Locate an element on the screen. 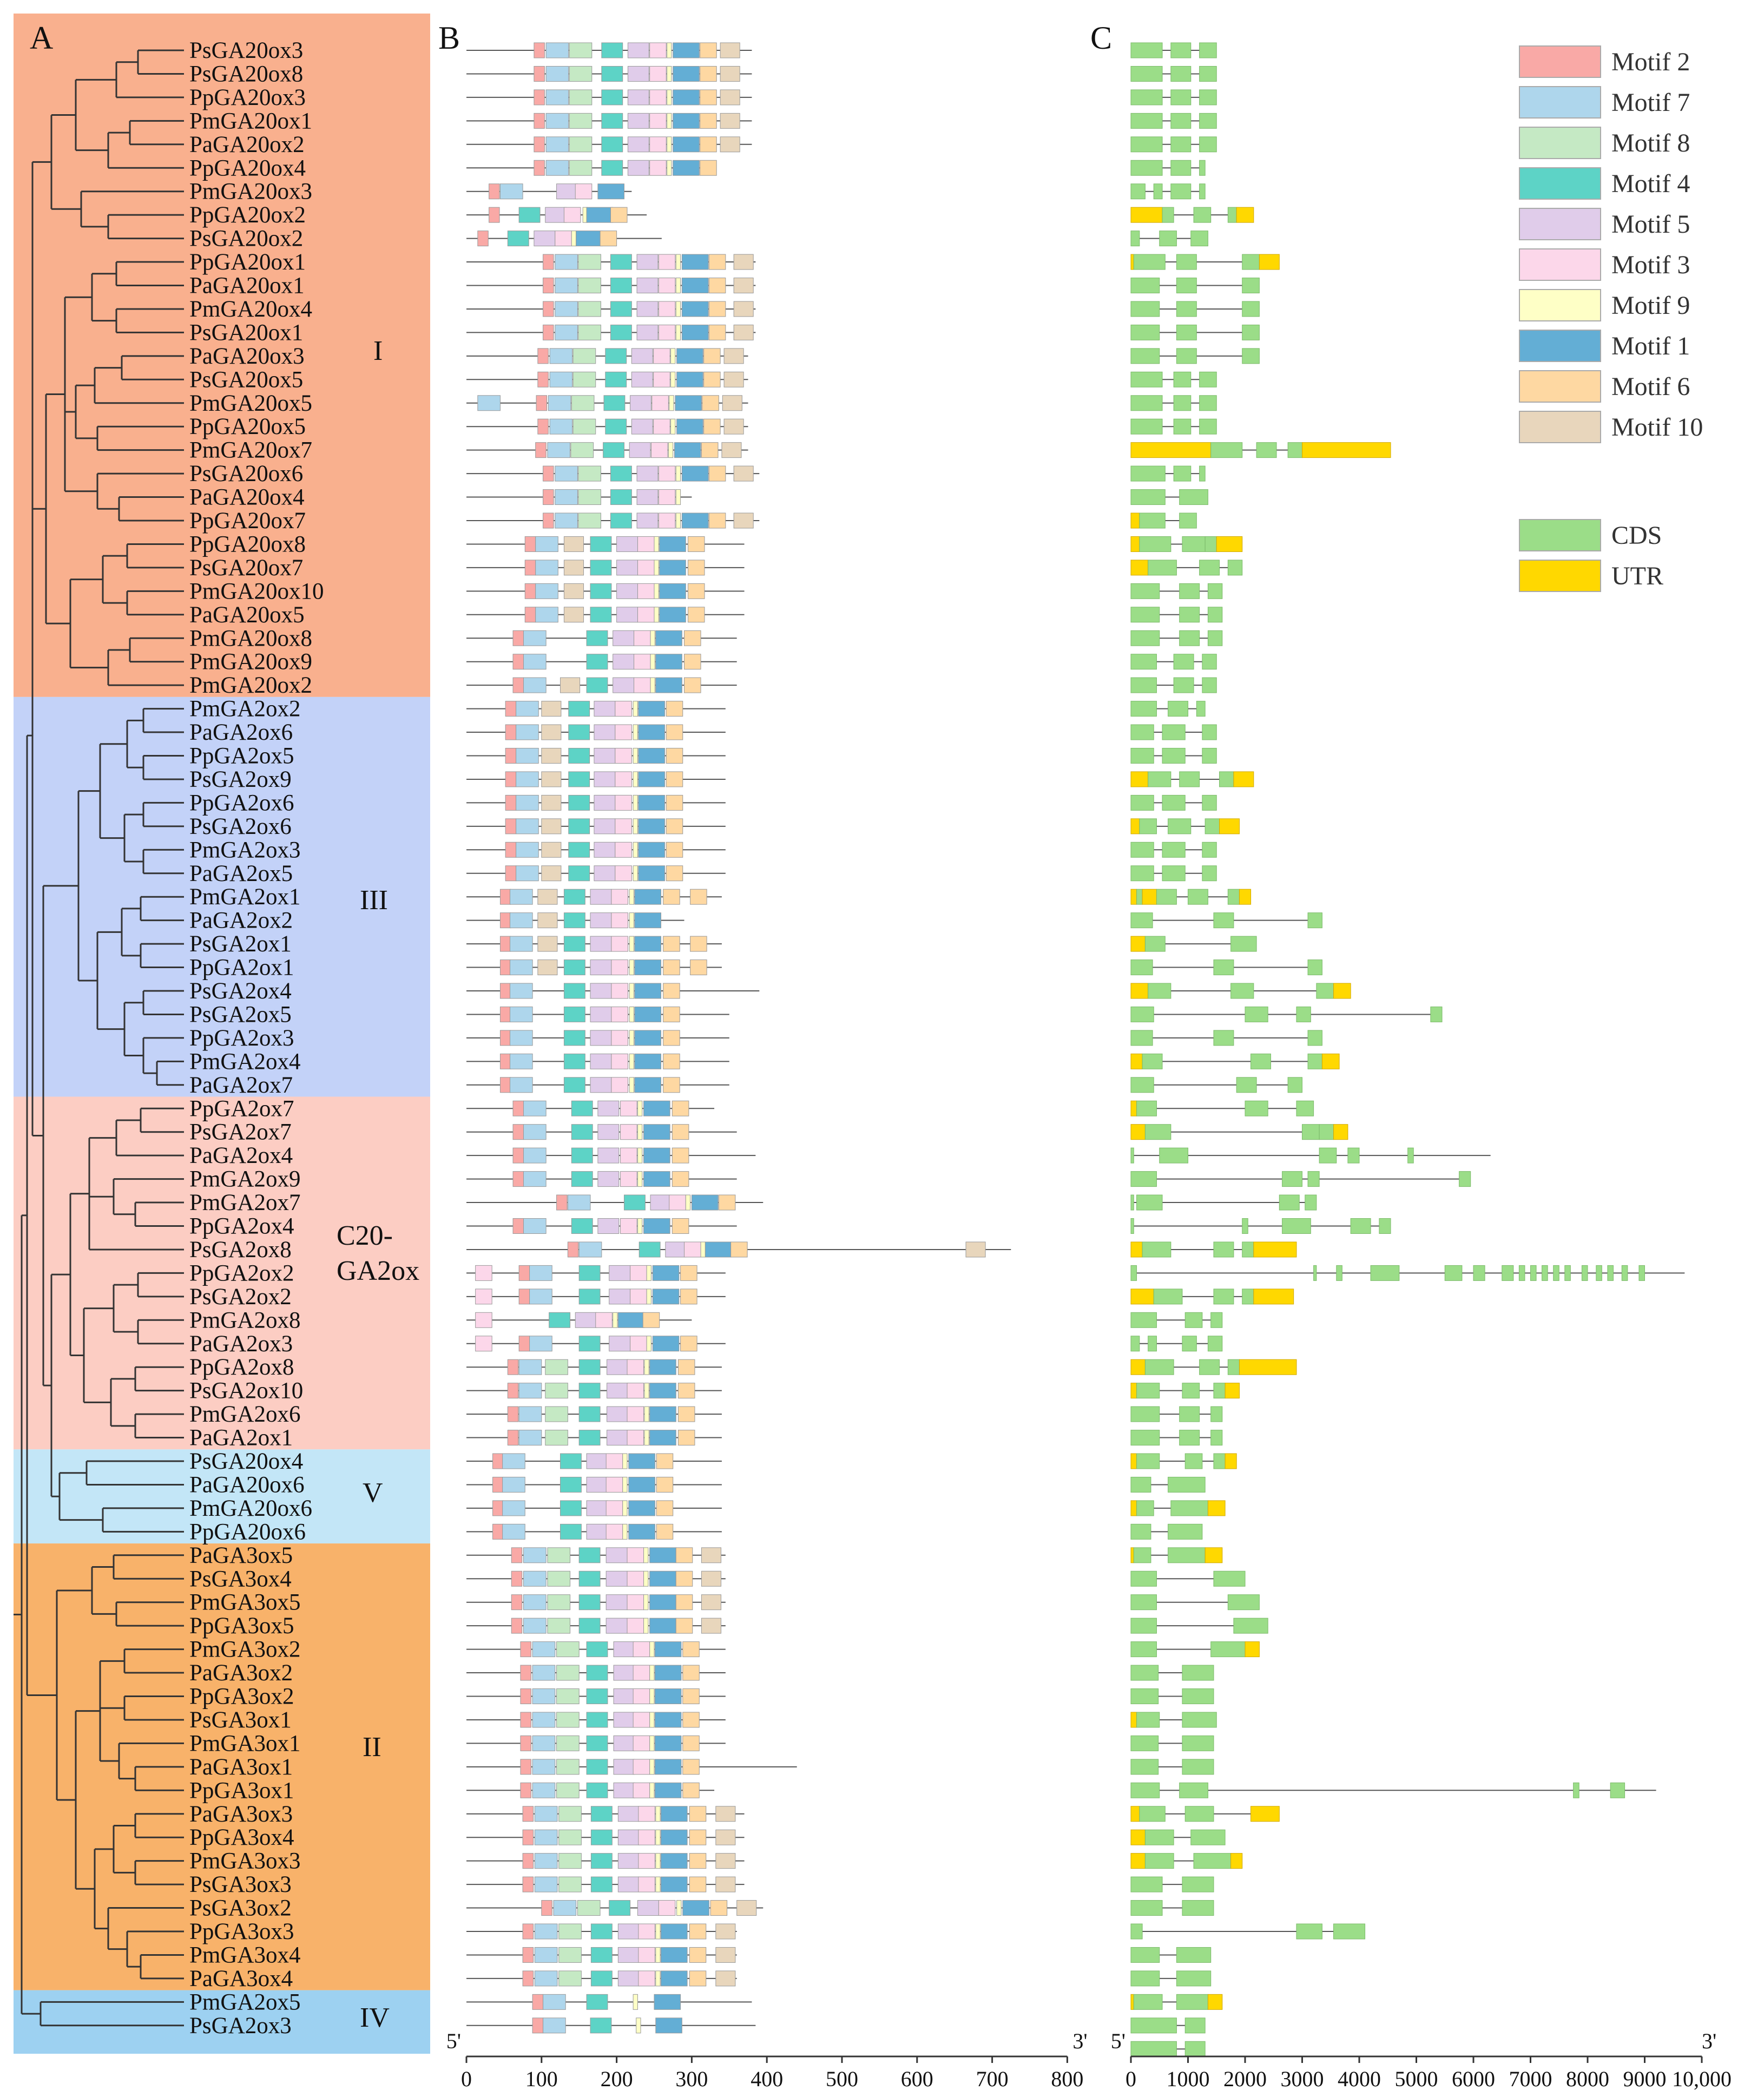 This screenshot has width=1764, height=2090. axis-tick-label: 10,000 is located at coordinates (1702, 2078).